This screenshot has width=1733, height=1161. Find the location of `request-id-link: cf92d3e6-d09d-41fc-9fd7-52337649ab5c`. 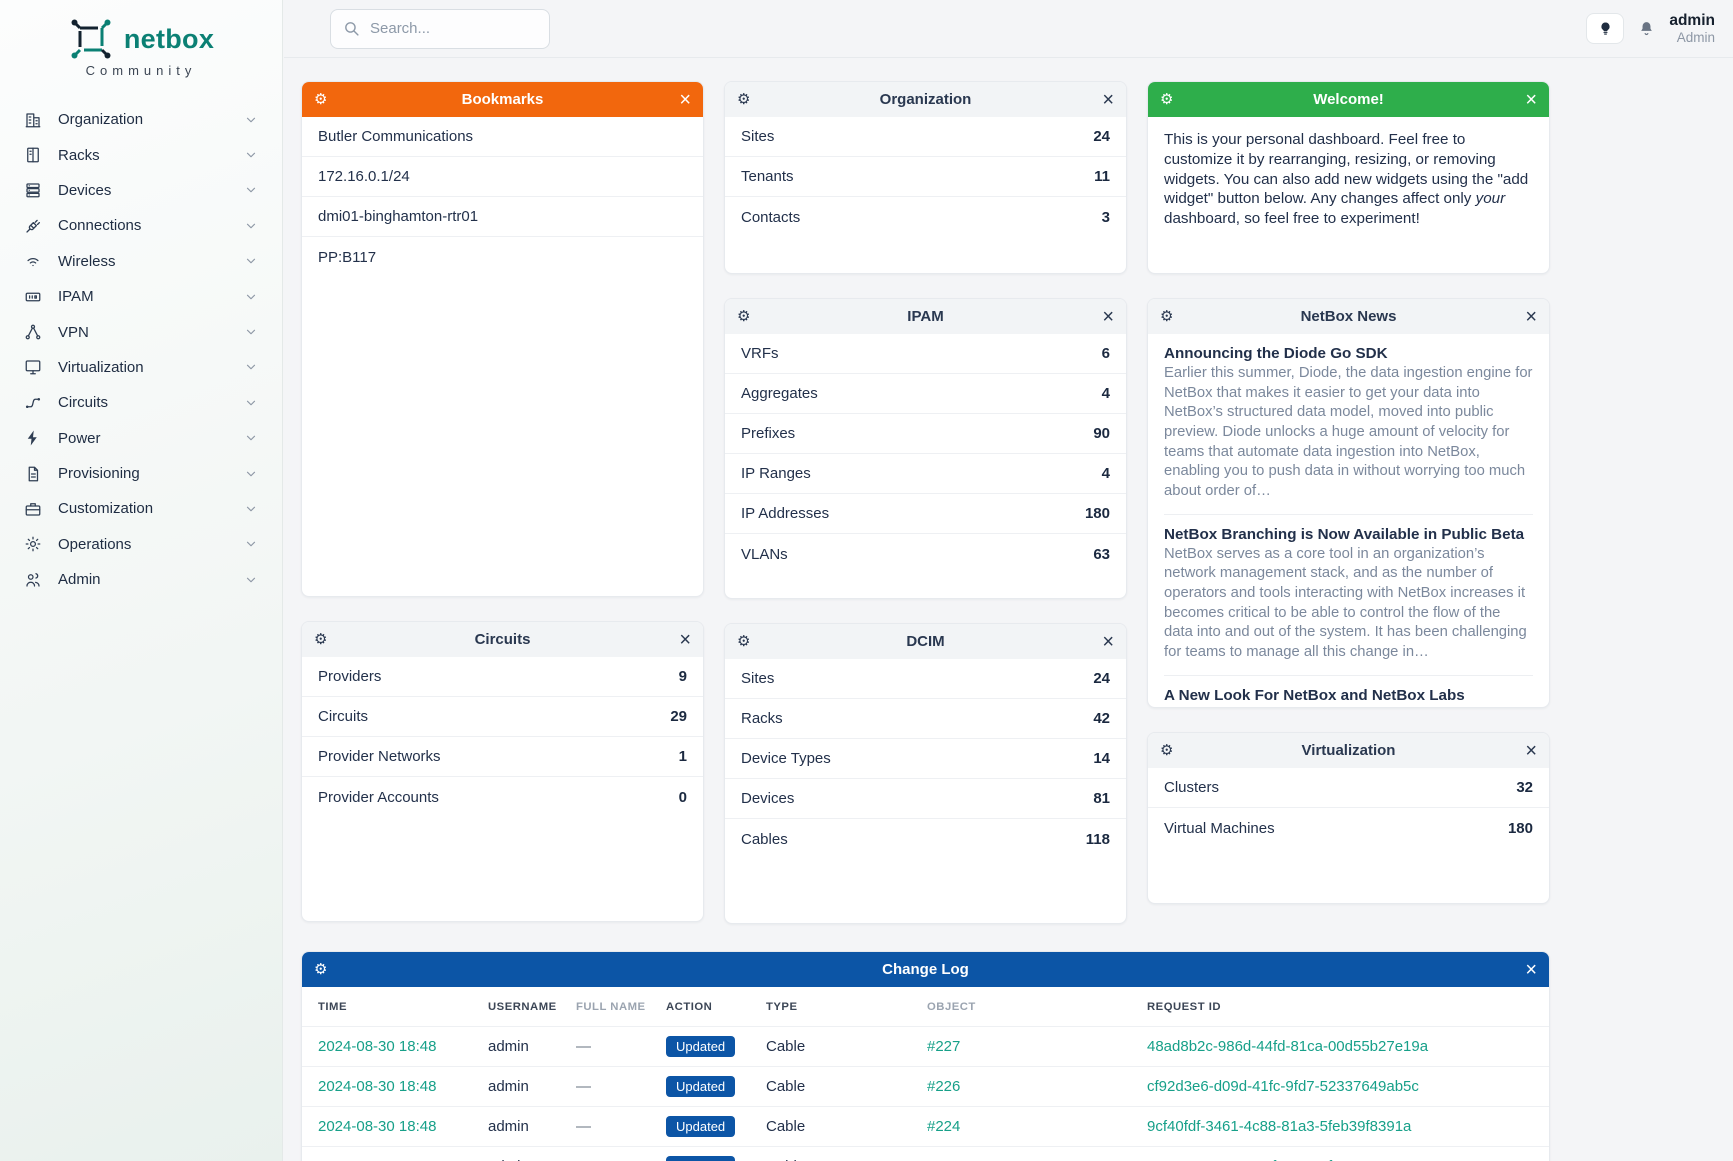

request-id-link: cf92d3e6-d09d-41fc-9fd7-52337649ab5c is located at coordinates (1283, 1086).